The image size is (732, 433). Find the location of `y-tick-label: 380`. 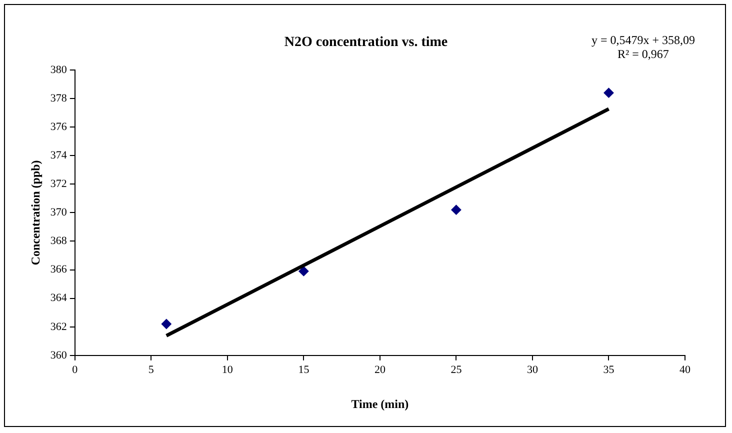

y-tick-label: 380 is located at coordinates (59, 70).